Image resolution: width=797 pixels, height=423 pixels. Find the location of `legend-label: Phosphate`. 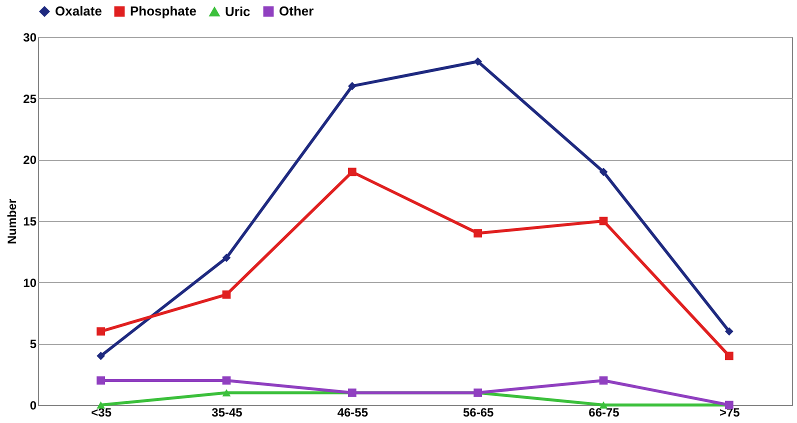

legend-label: Phosphate is located at coordinates (163, 11).